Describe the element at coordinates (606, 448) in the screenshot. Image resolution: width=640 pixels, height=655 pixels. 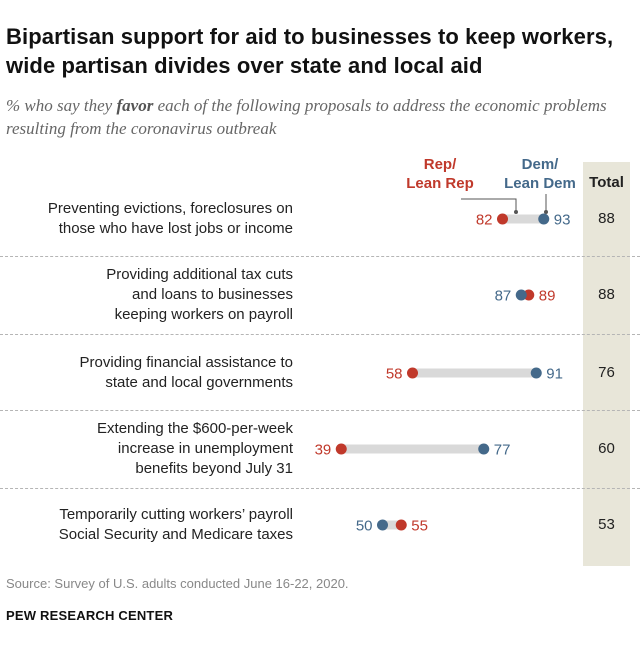
I see `total-value: 60` at that location.